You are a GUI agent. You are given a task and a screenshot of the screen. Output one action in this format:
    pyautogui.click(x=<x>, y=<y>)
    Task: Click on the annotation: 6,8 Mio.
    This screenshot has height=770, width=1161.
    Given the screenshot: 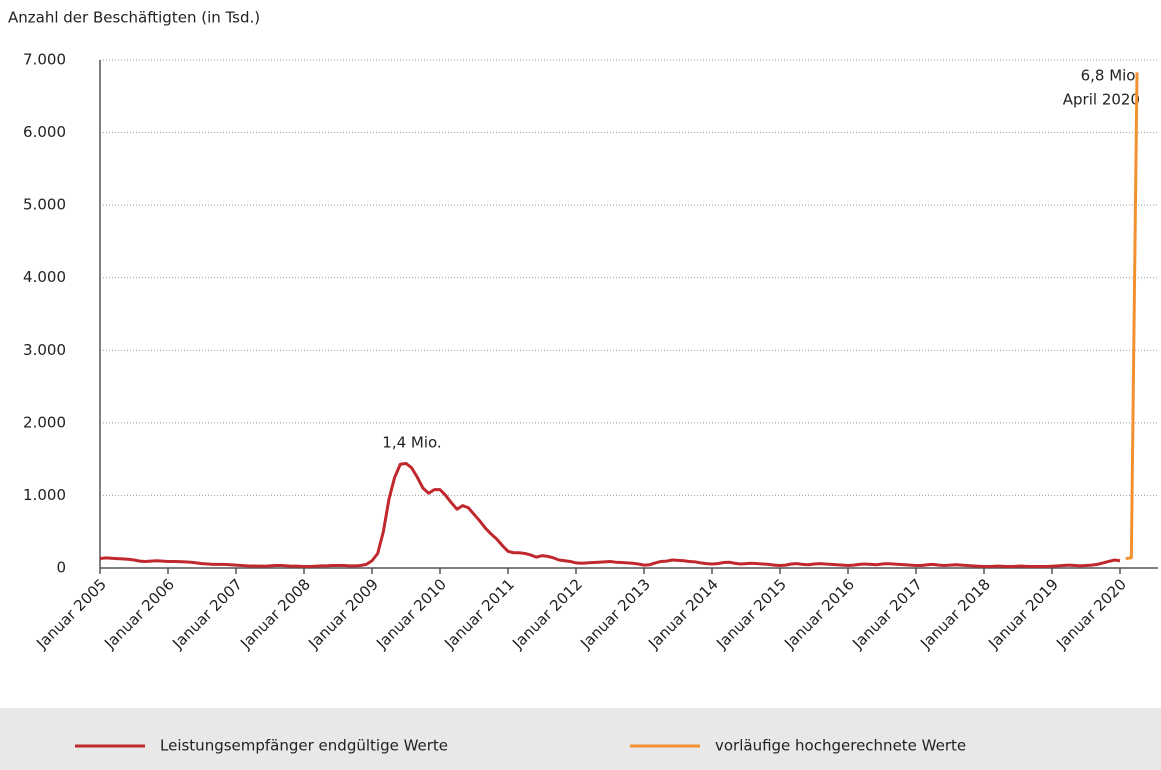 What is the action you would take?
    pyautogui.click(x=1110, y=76)
    